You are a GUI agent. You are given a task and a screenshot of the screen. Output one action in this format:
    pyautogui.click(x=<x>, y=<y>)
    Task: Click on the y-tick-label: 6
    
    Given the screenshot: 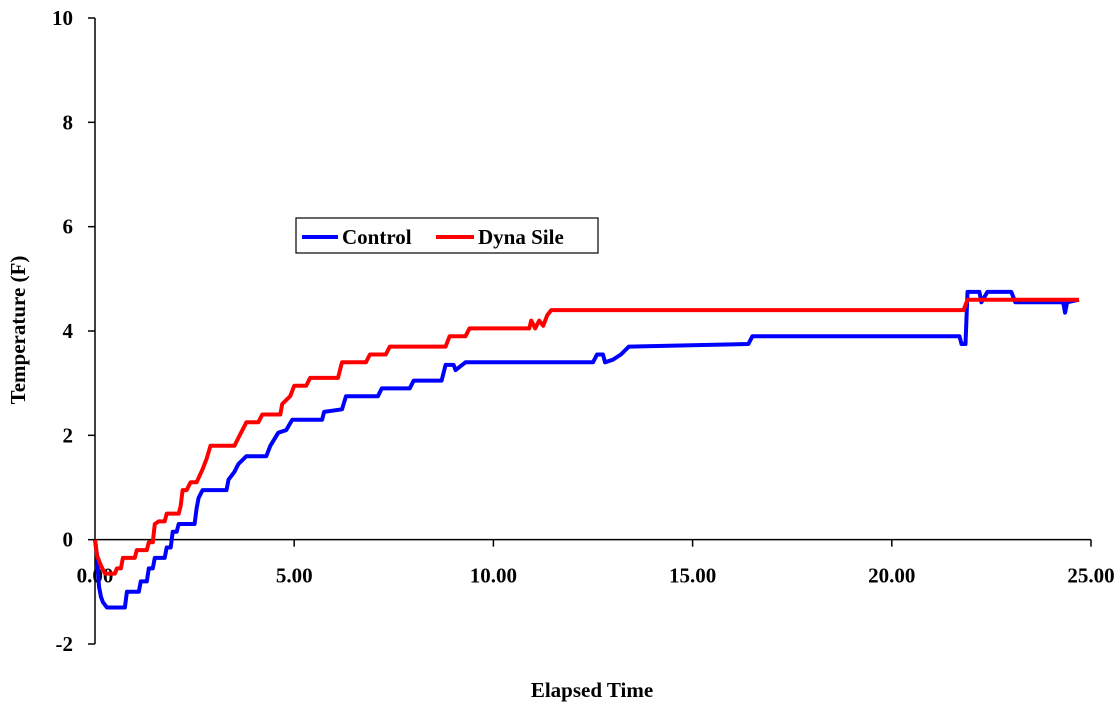 What is the action you would take?
    pyautogui.click(x=68, y=227)
    